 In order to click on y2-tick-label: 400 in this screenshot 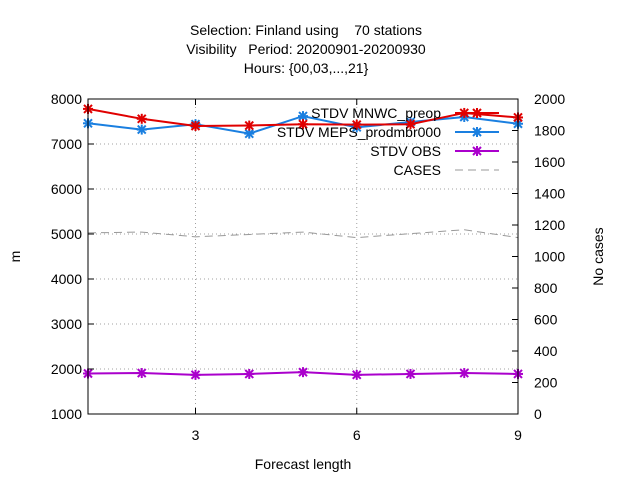, I will do `click(546, 351)`.